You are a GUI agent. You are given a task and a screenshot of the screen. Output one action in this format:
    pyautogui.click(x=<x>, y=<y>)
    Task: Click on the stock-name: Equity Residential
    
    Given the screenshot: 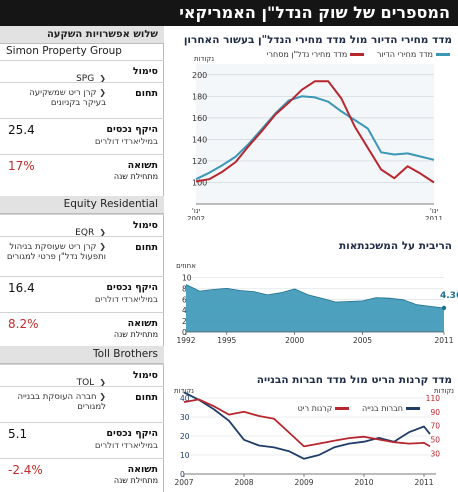 What is the action you would take?
    pyautogui.click(x=110, y=204)
    